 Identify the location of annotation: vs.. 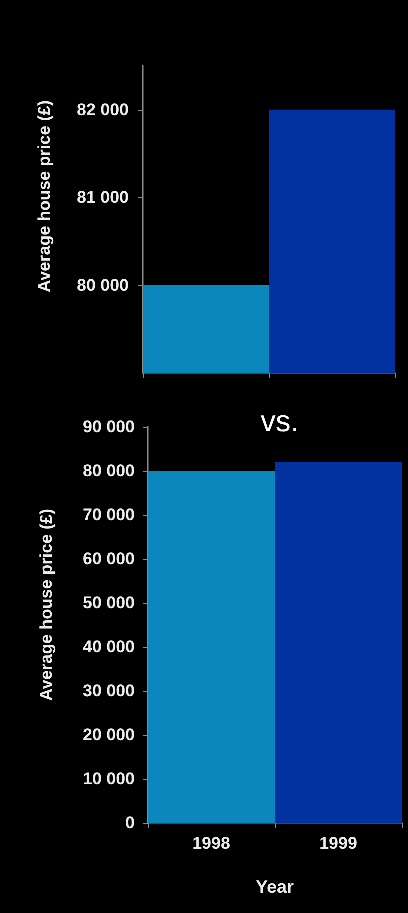
(280, 422).